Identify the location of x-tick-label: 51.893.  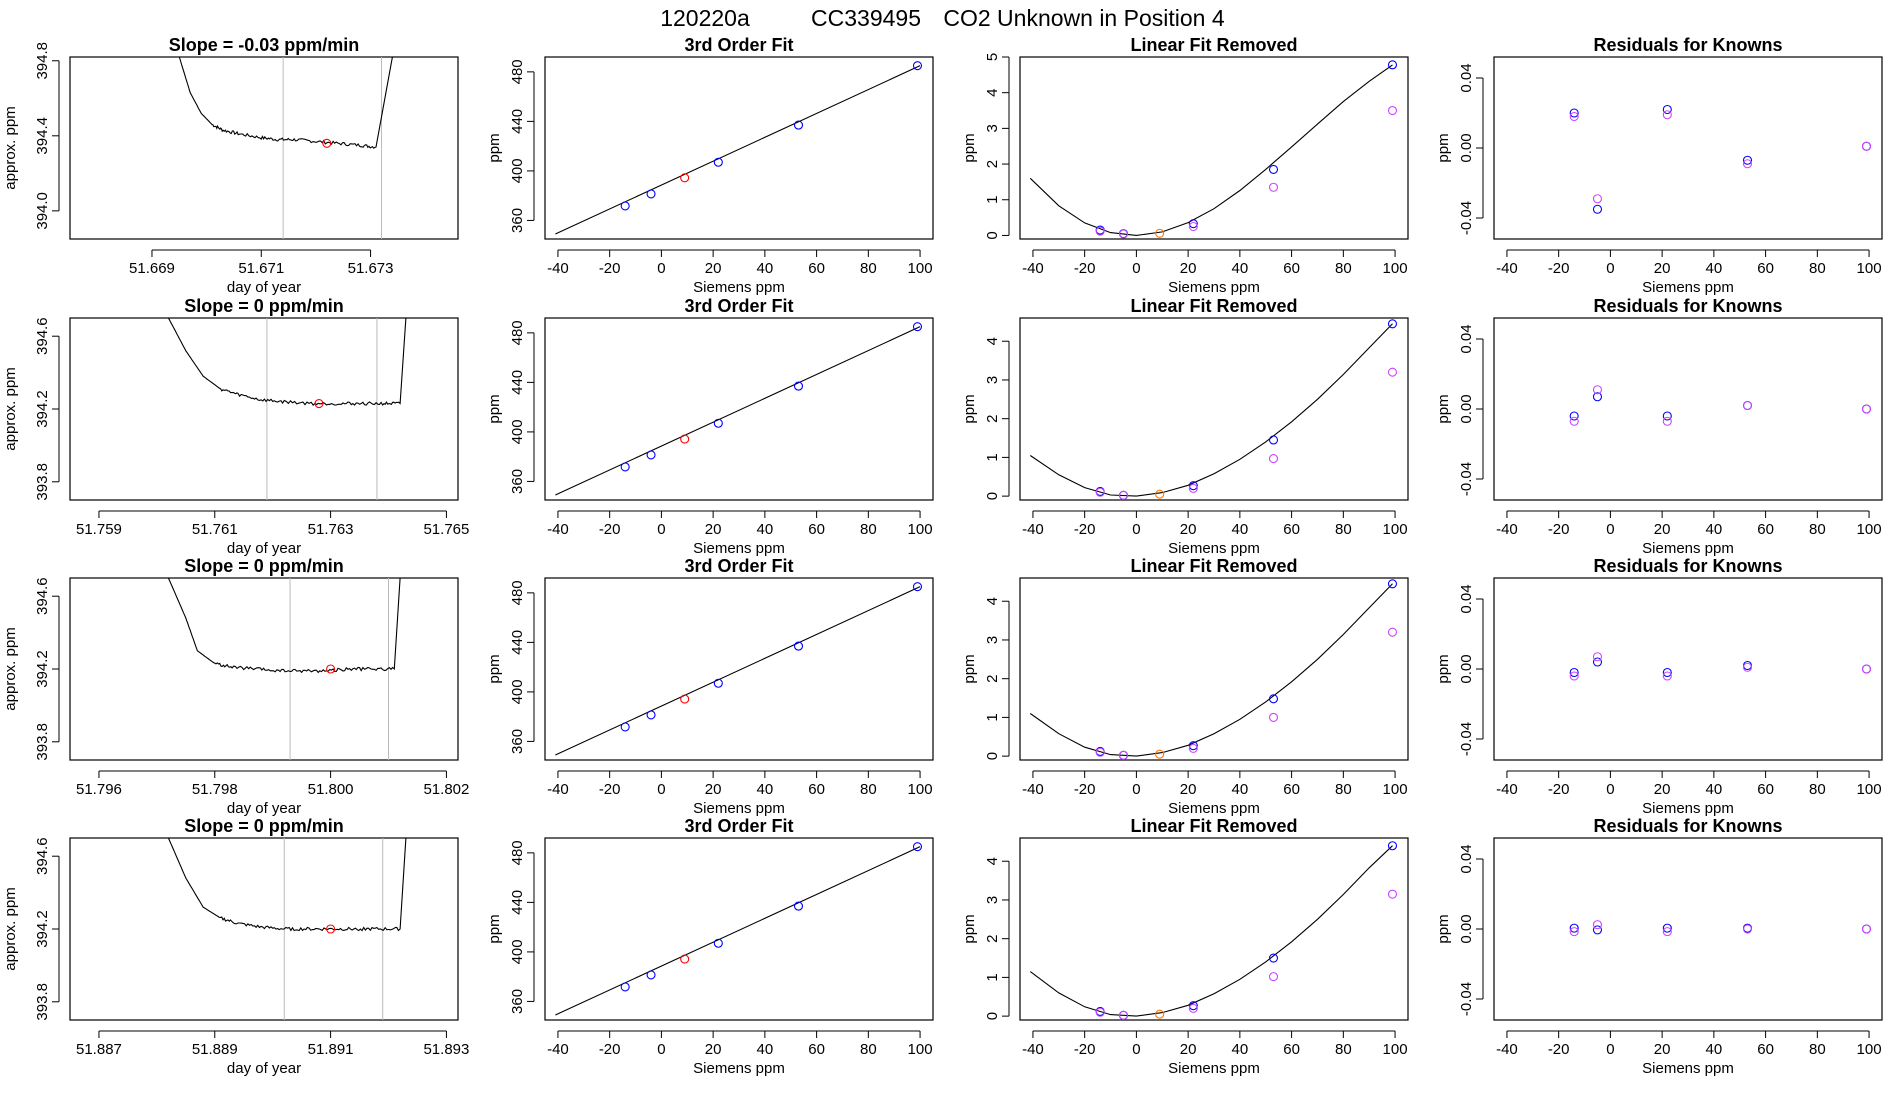
(446, 1049).